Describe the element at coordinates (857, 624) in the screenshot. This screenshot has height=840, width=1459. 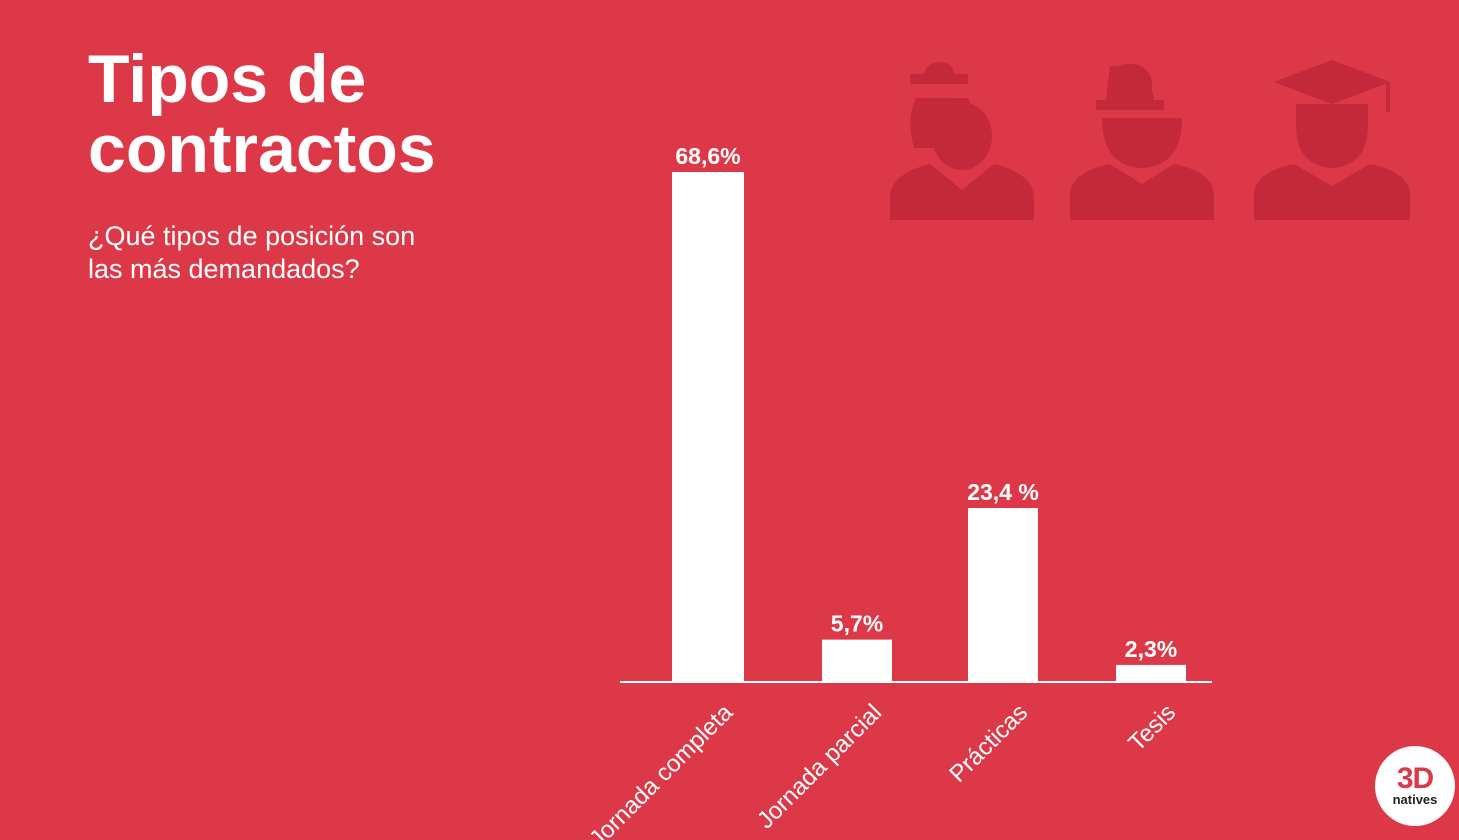
I see `bar-value-label-1: 5,7%` at that location.